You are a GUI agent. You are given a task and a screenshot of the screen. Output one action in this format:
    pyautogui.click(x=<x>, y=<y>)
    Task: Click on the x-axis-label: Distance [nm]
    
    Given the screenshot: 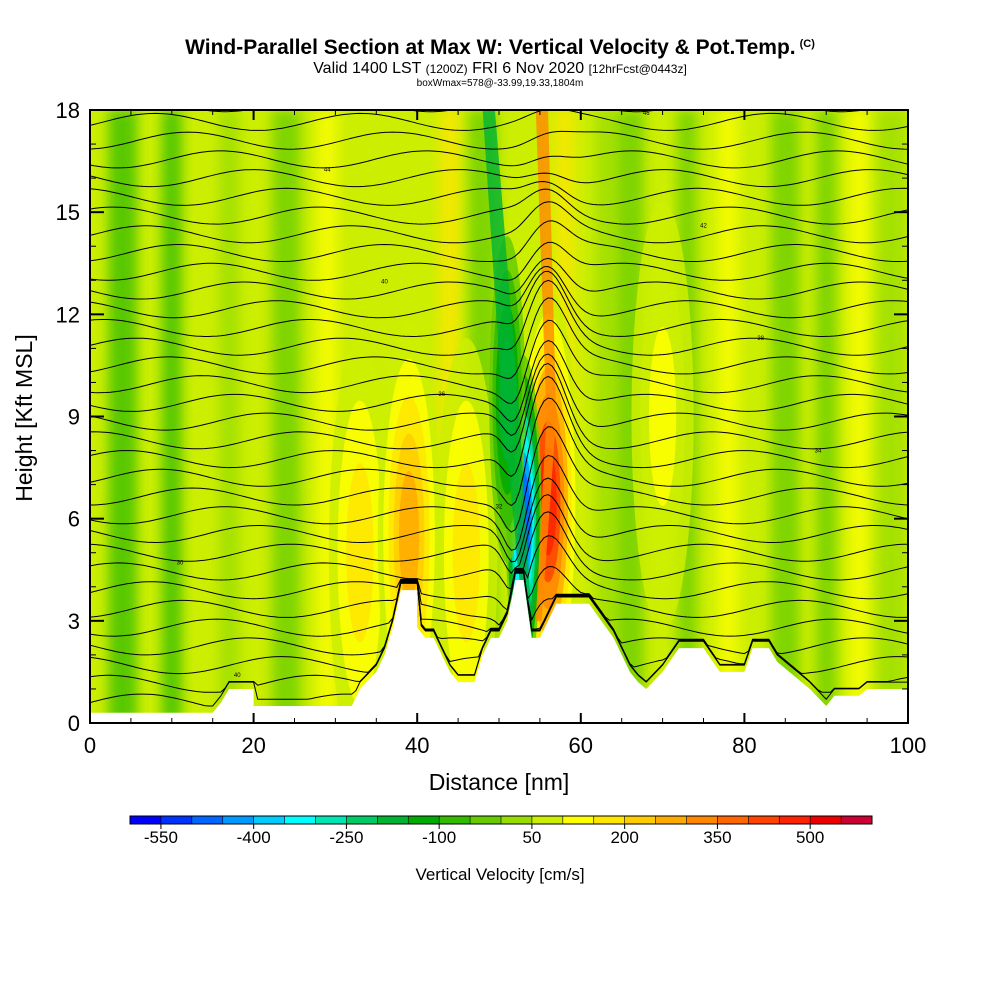 What is the action you would take?
    pyautogui.click(x=499, y=782)
    